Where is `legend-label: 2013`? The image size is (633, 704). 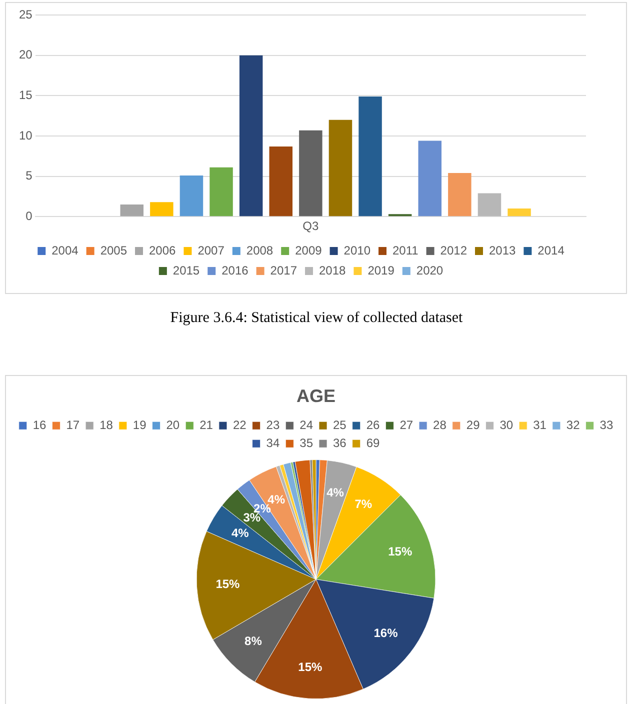
legend-label: 2013 is located at coordinates (502, 250).